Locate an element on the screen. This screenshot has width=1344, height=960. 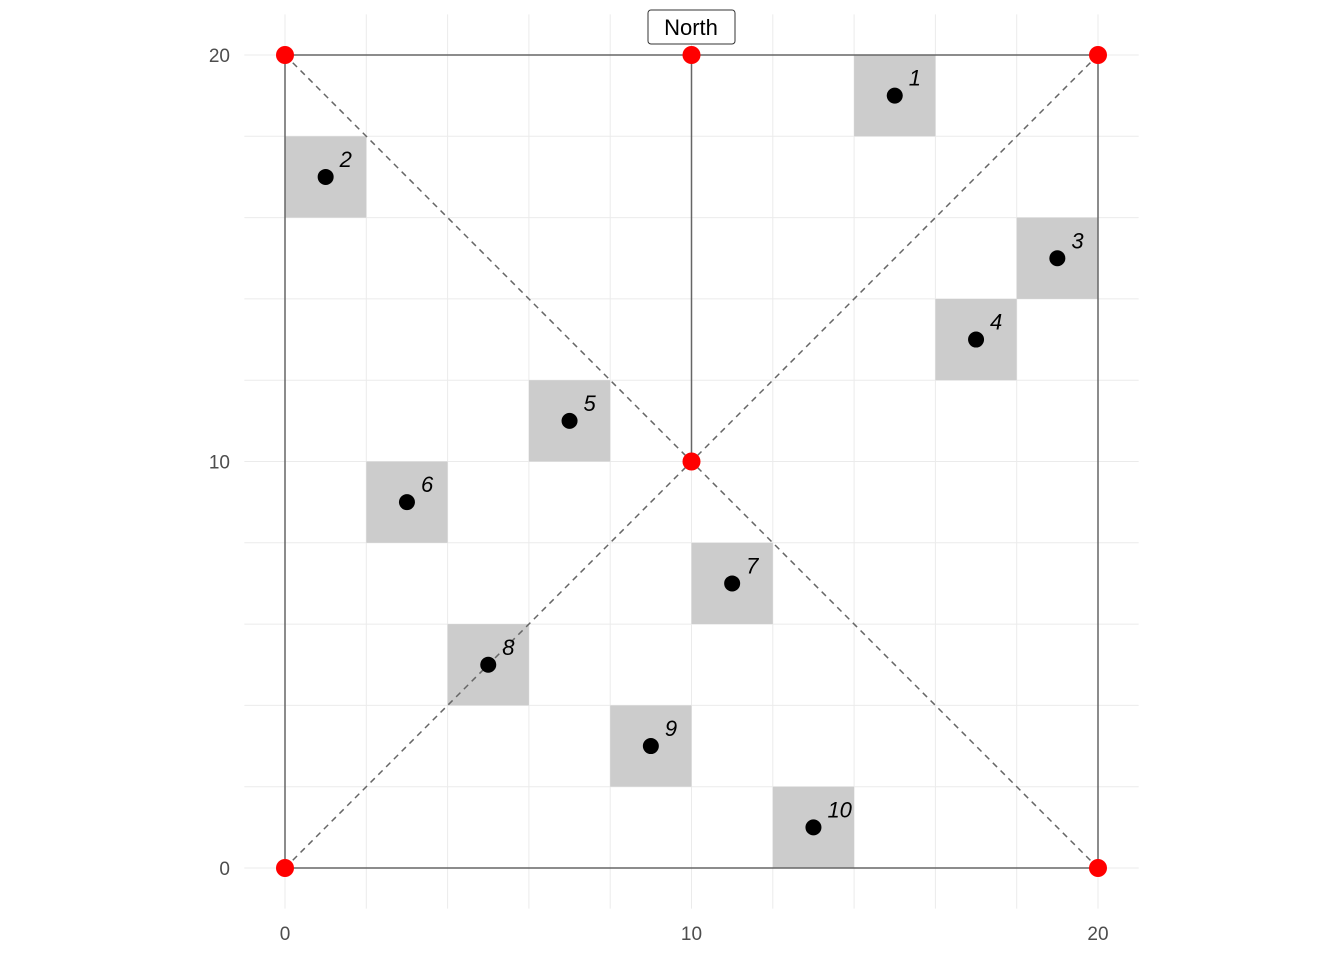
point-label-1: 1 is located at coordinates (915, 78).